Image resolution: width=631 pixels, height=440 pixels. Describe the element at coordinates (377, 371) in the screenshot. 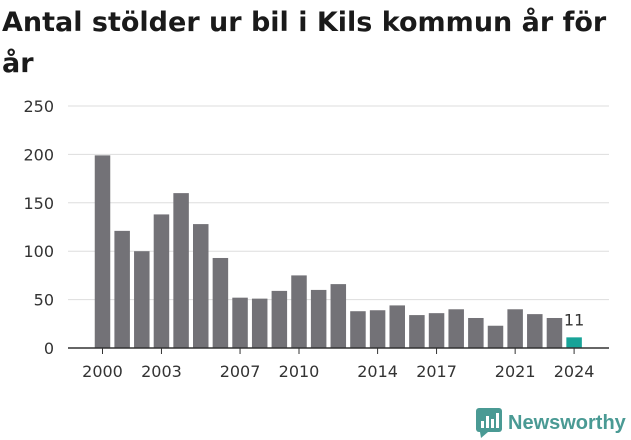

I see `x-tick-label: 2014` at that location.